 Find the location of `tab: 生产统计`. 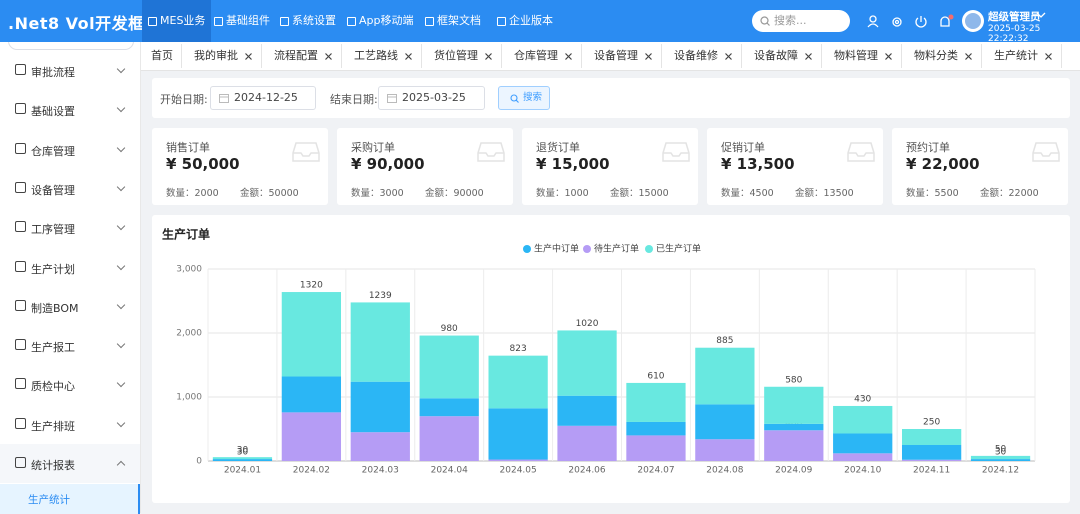

tab: 生产统计 is located at coordinates (1022, 56).